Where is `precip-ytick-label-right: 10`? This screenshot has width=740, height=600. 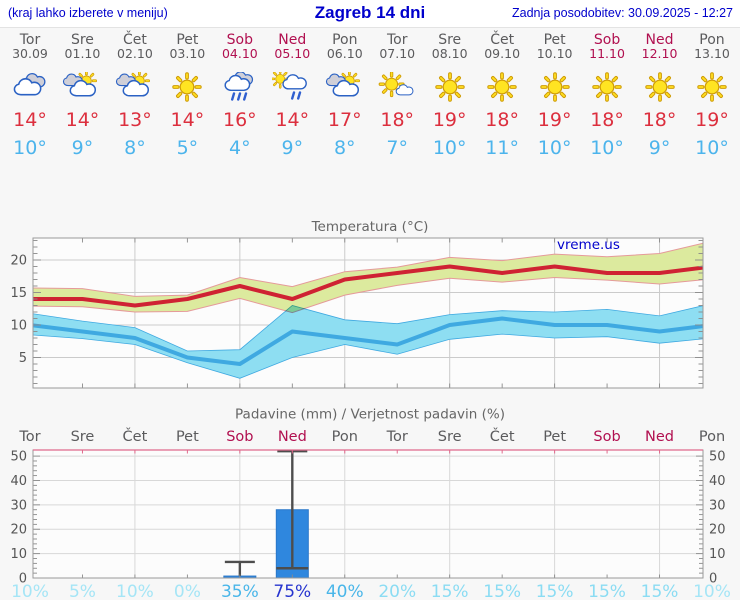
precip-ytick-label-right: 10 is located at coordinates (717, 554).